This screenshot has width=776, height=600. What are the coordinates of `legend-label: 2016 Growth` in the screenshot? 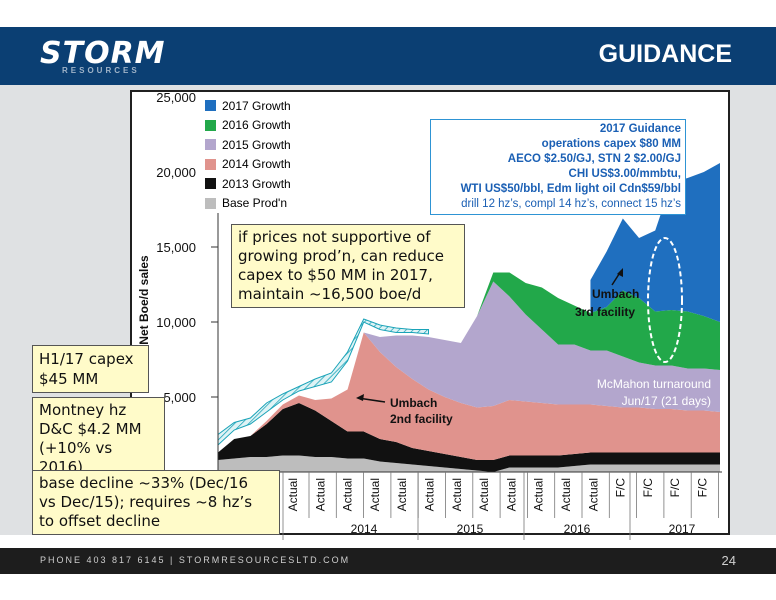 It's located at (256, 125).